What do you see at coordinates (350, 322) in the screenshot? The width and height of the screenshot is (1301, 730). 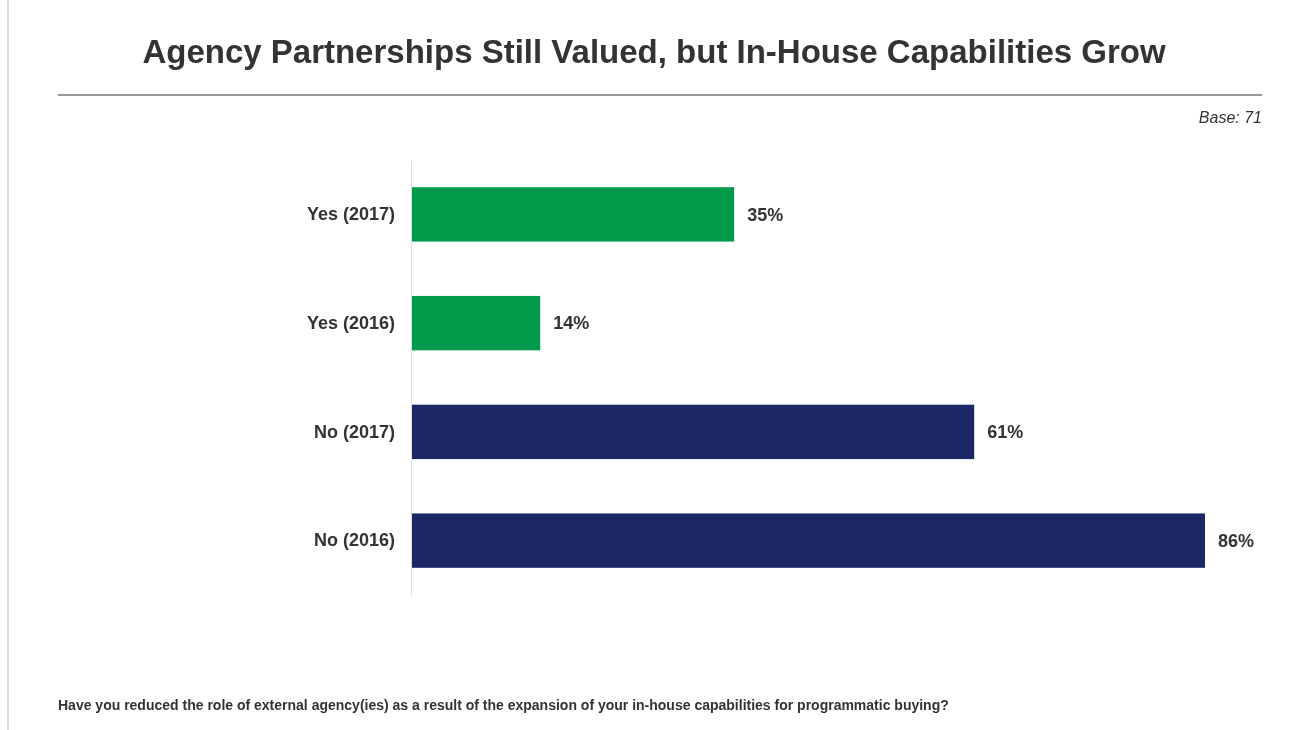 I see `y-tick-label: Yes (2016)` at bounding box center [350, 322].